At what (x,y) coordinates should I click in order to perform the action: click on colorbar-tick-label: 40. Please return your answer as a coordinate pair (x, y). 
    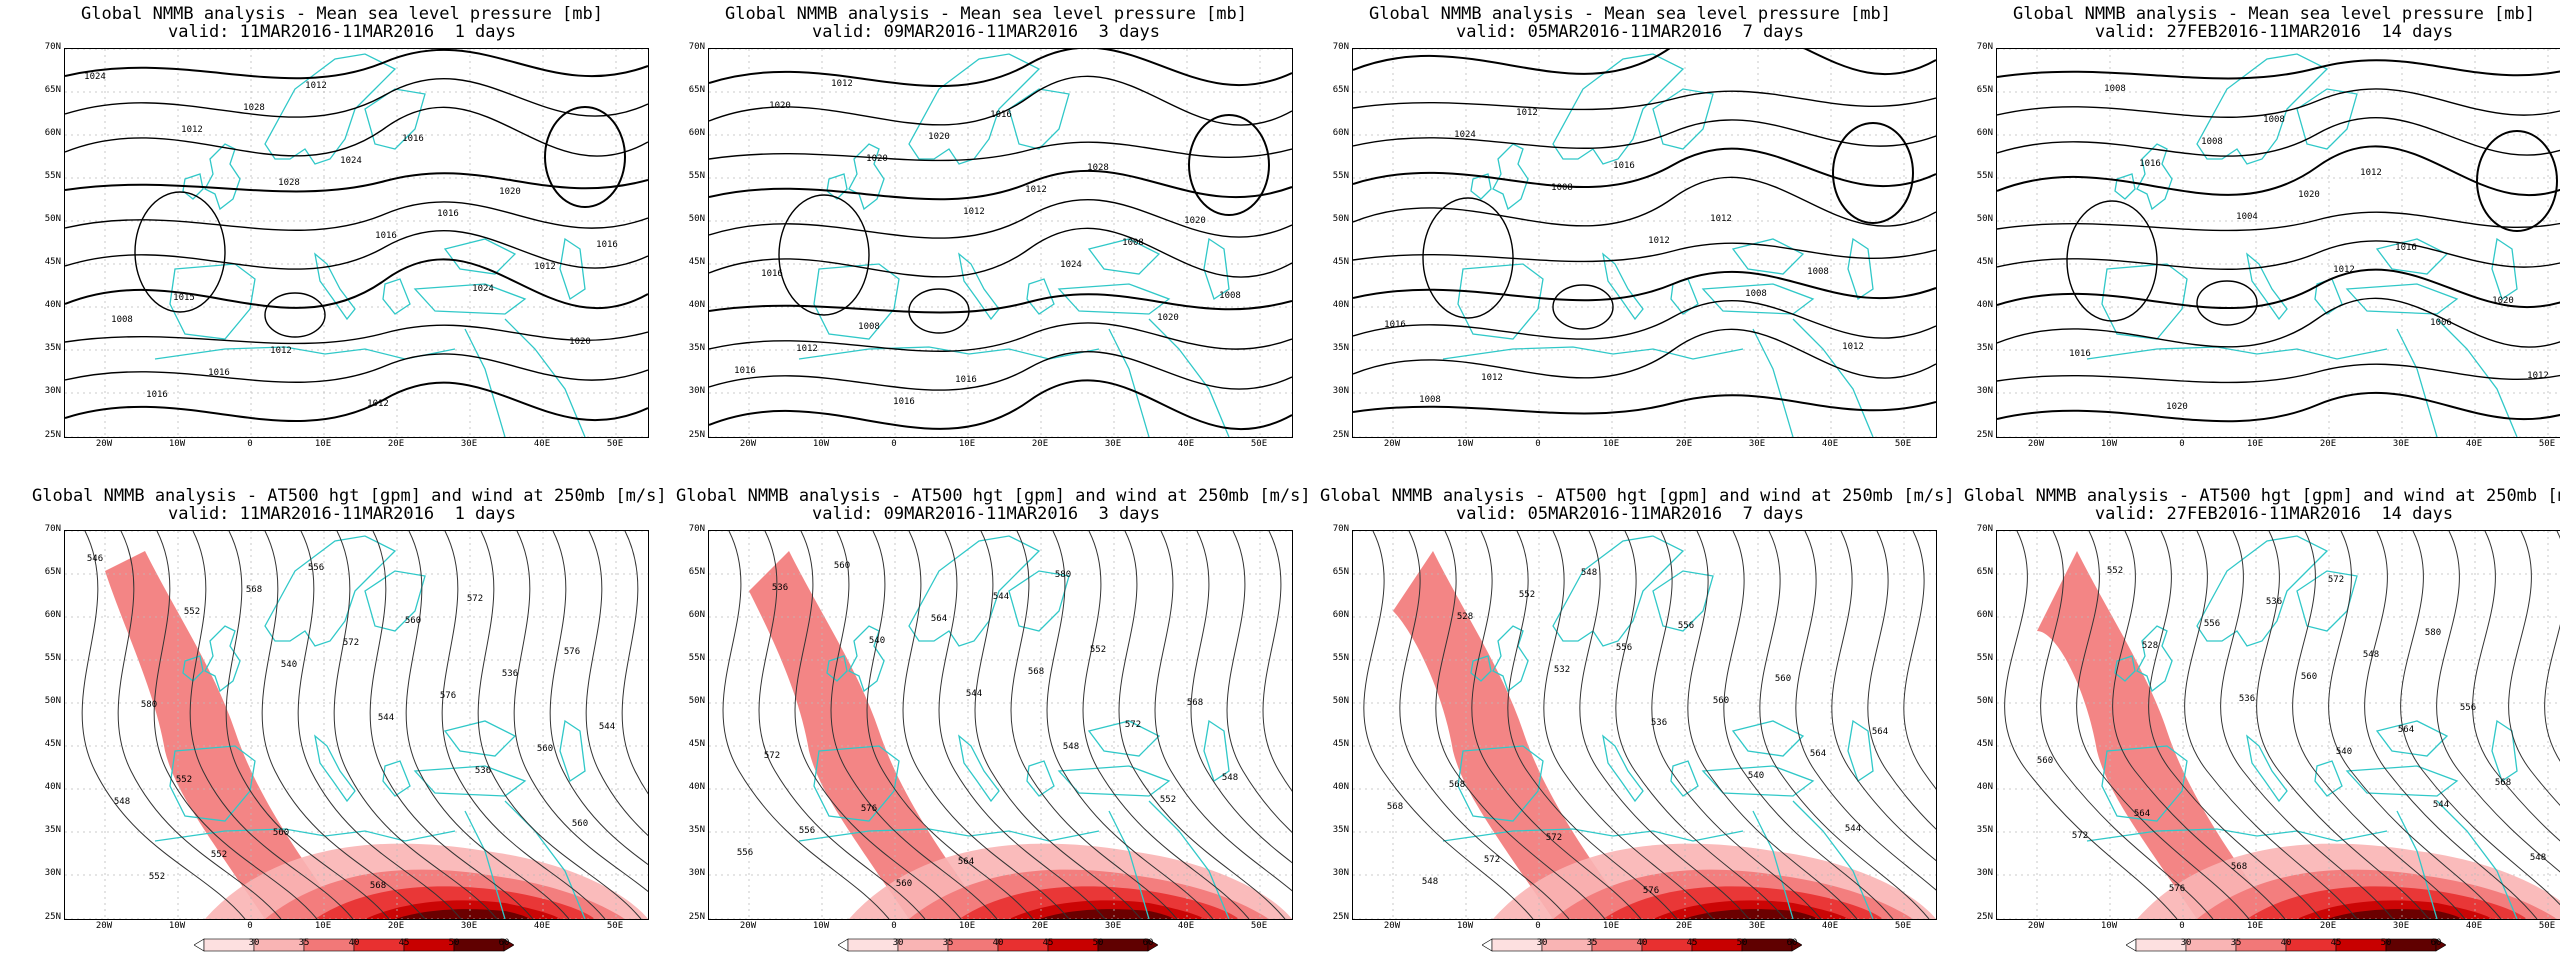
    Looking at the image, I should click on (998, 943).